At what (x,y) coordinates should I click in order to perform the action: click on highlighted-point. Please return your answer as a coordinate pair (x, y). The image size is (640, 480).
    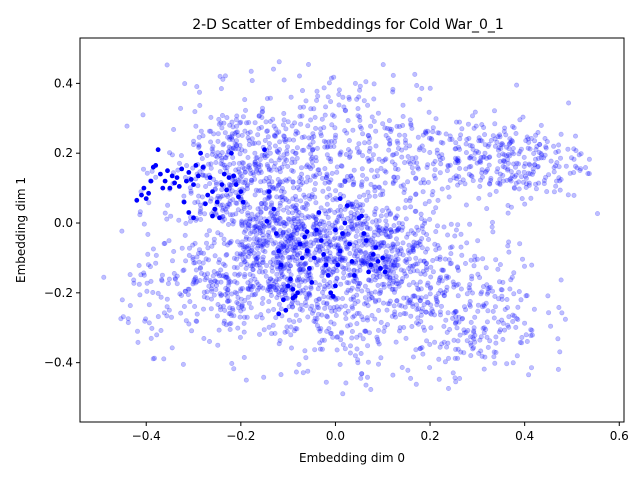
    Looking at the image, I should click on (286, 310).